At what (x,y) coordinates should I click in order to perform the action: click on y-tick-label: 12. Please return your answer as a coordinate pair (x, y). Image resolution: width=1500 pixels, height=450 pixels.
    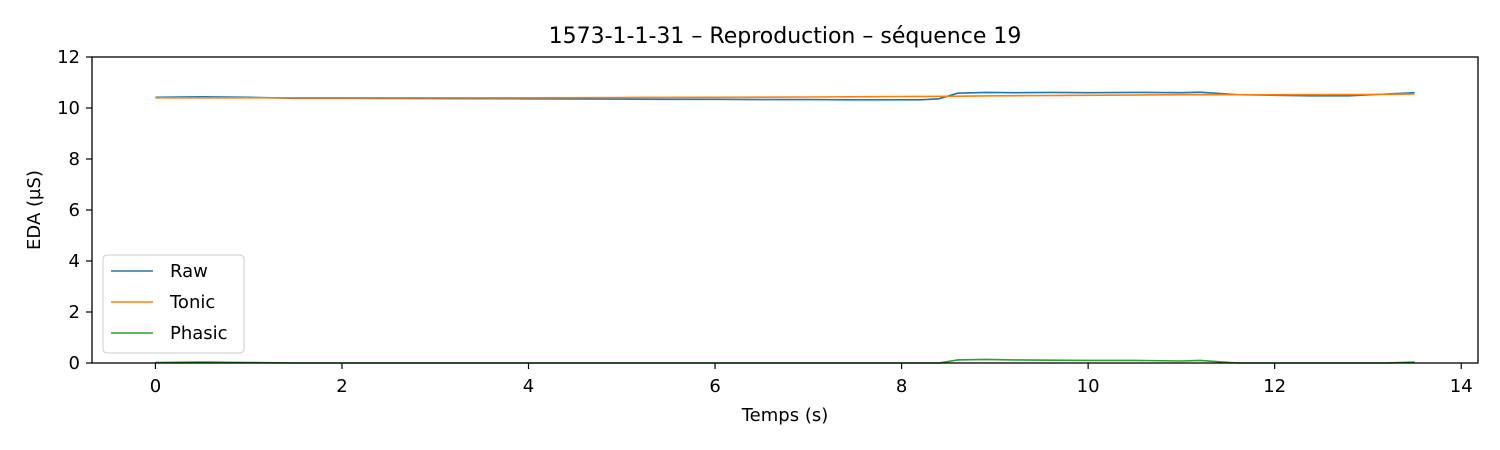
    Looking at the image, I should click on (68, 57).